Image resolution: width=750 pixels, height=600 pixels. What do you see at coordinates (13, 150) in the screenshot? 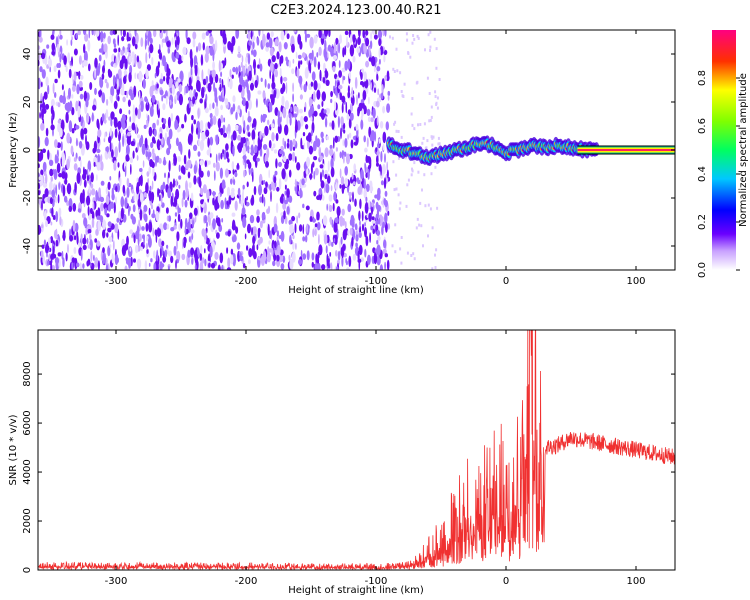
I see `spectrogram-ylabel: Frequency (Hz)` at bounding box center [13, 150].